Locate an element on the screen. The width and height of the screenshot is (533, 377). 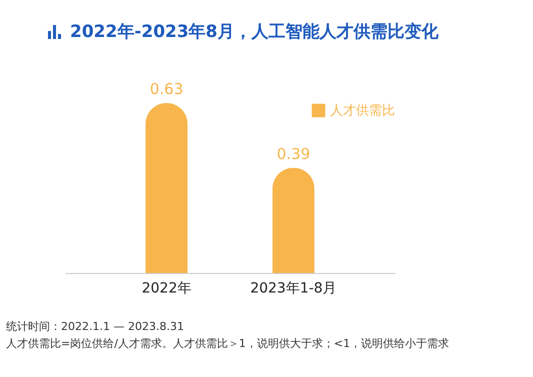
data-label: 0.63 is located at coordinates (167, 89).